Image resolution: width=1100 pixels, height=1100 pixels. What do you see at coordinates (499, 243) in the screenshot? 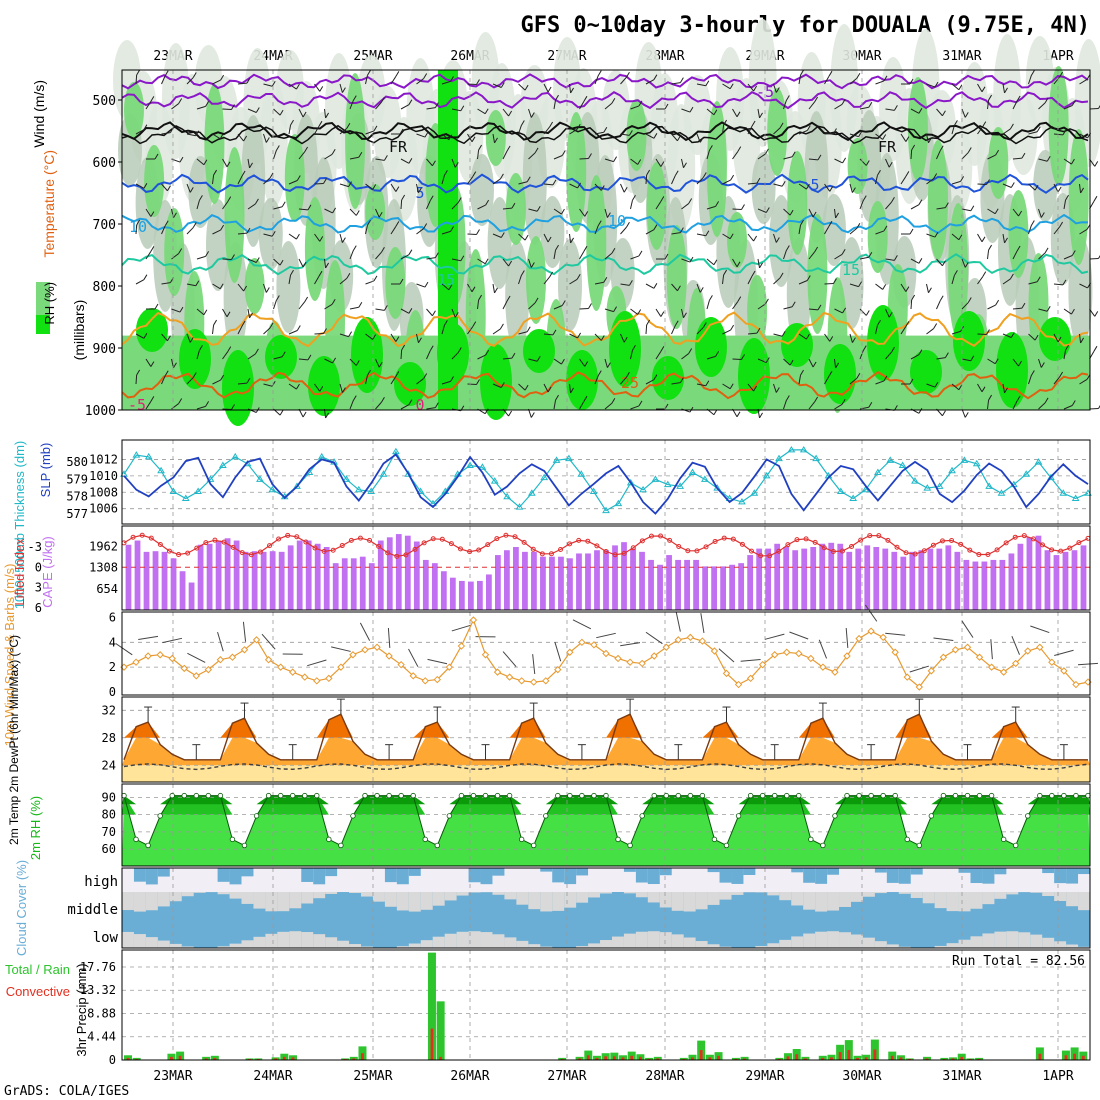
I see `rh-band-mid` at bounding box center [499, 243].